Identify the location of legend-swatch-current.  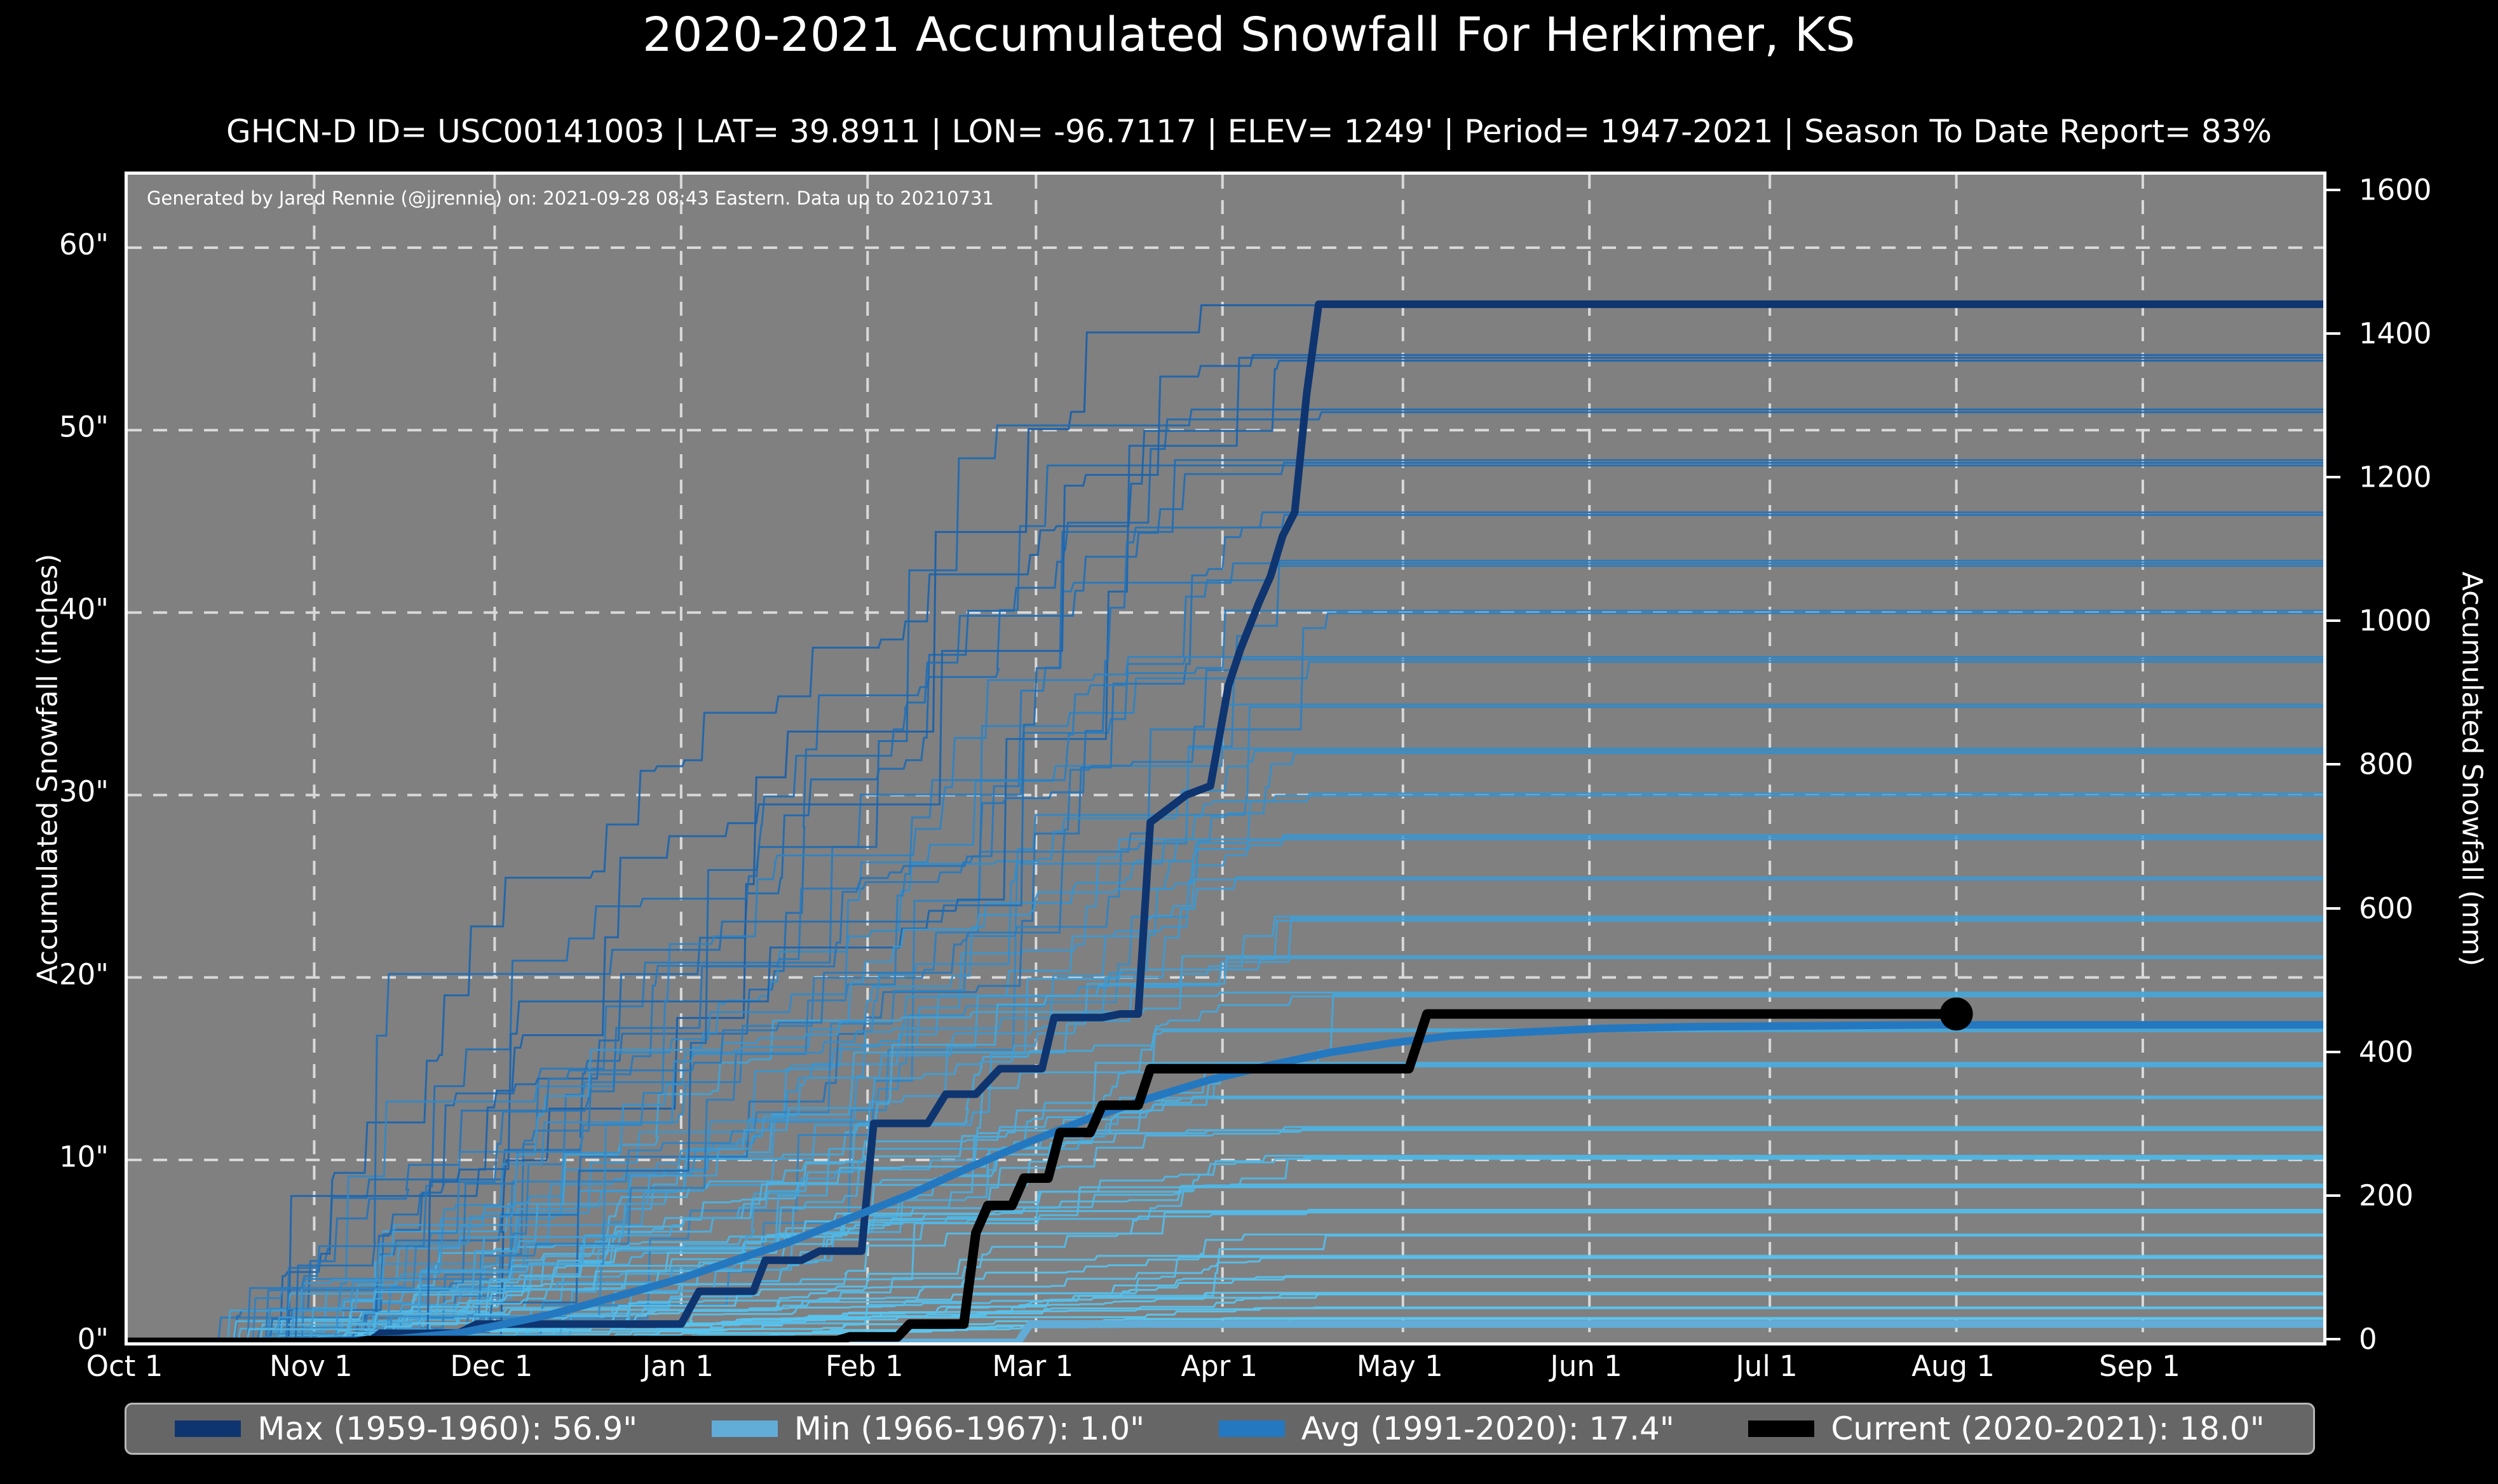
(1781, 1429).